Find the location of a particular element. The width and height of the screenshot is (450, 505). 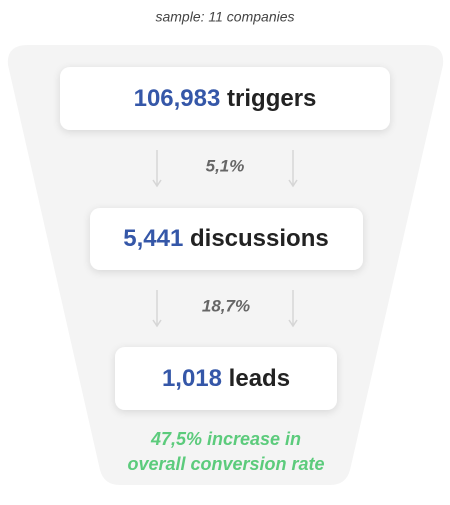

stage-value: 1,018 is located at coordinates (192, 378).